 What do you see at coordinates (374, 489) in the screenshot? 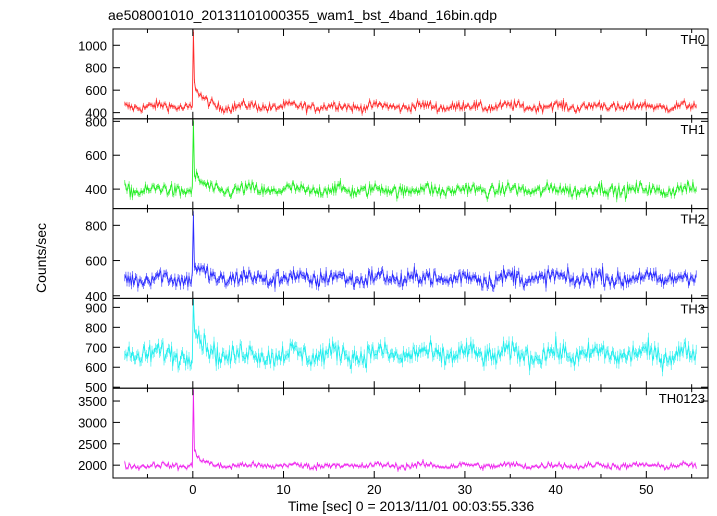
I see `x-tick-label: 20` at bounding box center [374, 489].